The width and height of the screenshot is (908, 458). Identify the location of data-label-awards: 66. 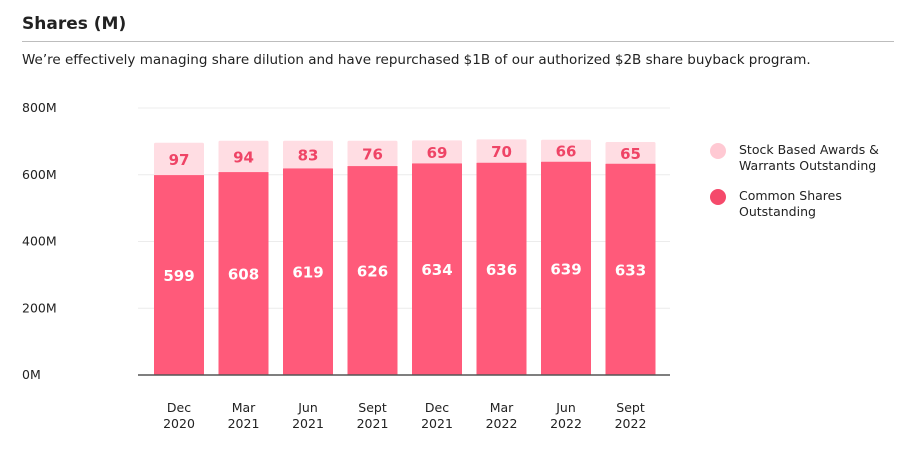
(566, 152).